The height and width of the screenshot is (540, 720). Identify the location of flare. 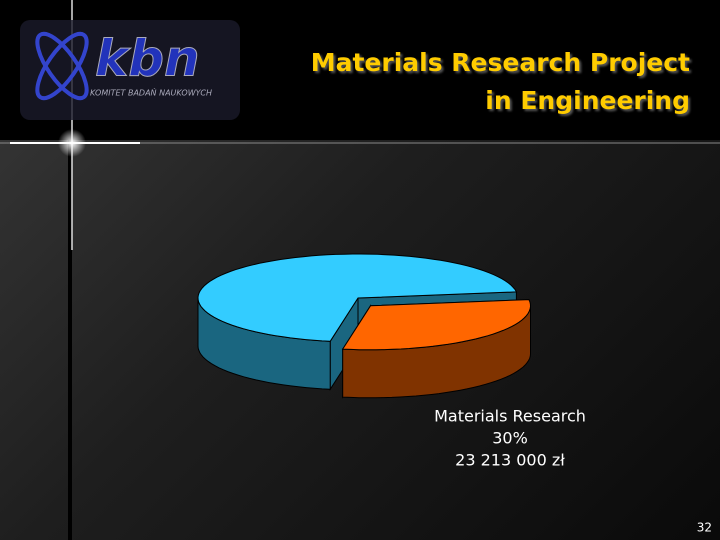
(72, 143).